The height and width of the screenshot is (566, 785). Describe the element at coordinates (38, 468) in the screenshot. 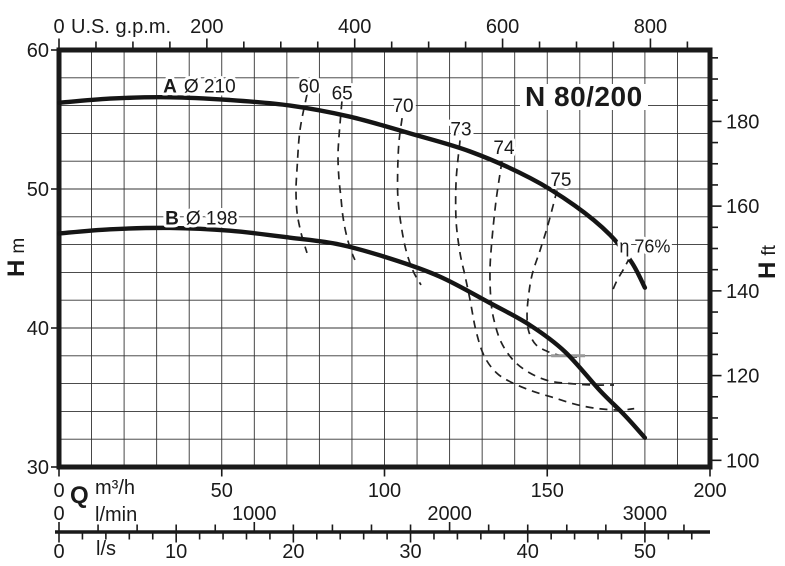

I see `meters-tick-label: 30` at that location.